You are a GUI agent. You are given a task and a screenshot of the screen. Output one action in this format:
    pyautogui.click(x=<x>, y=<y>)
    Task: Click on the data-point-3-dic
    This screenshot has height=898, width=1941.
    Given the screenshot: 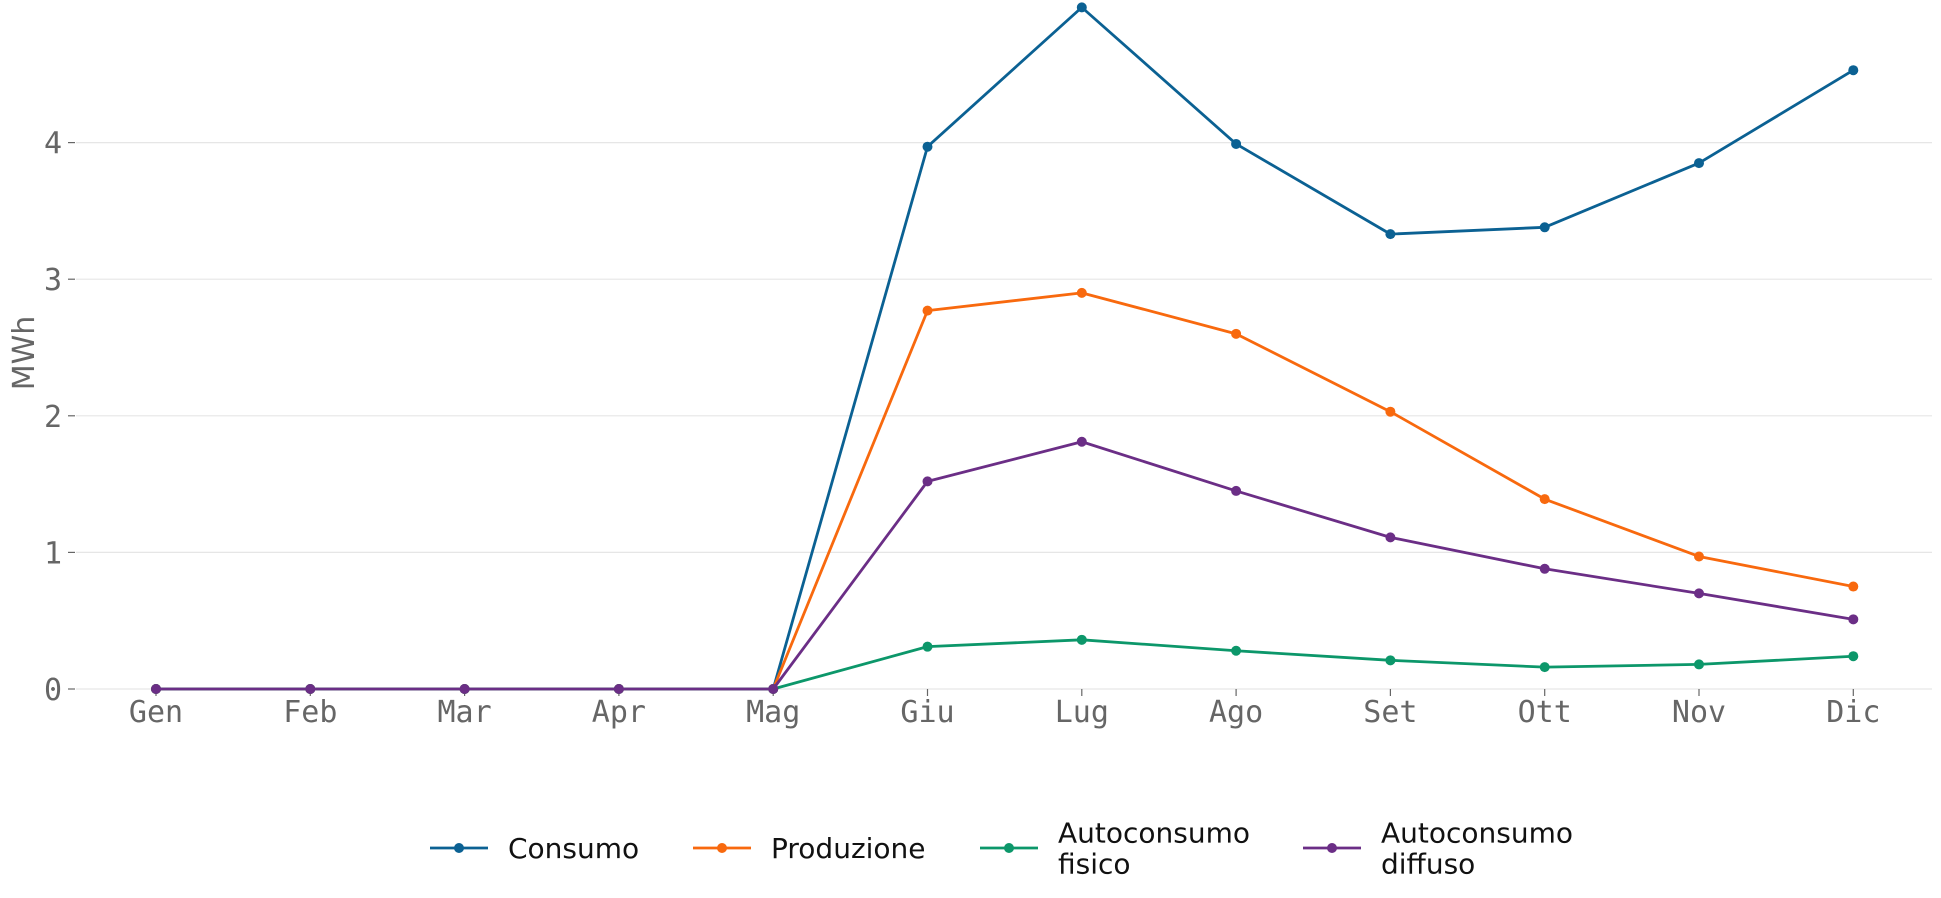 What is the action you would take?
    pyautogui.click(x=1853, y=656)
    